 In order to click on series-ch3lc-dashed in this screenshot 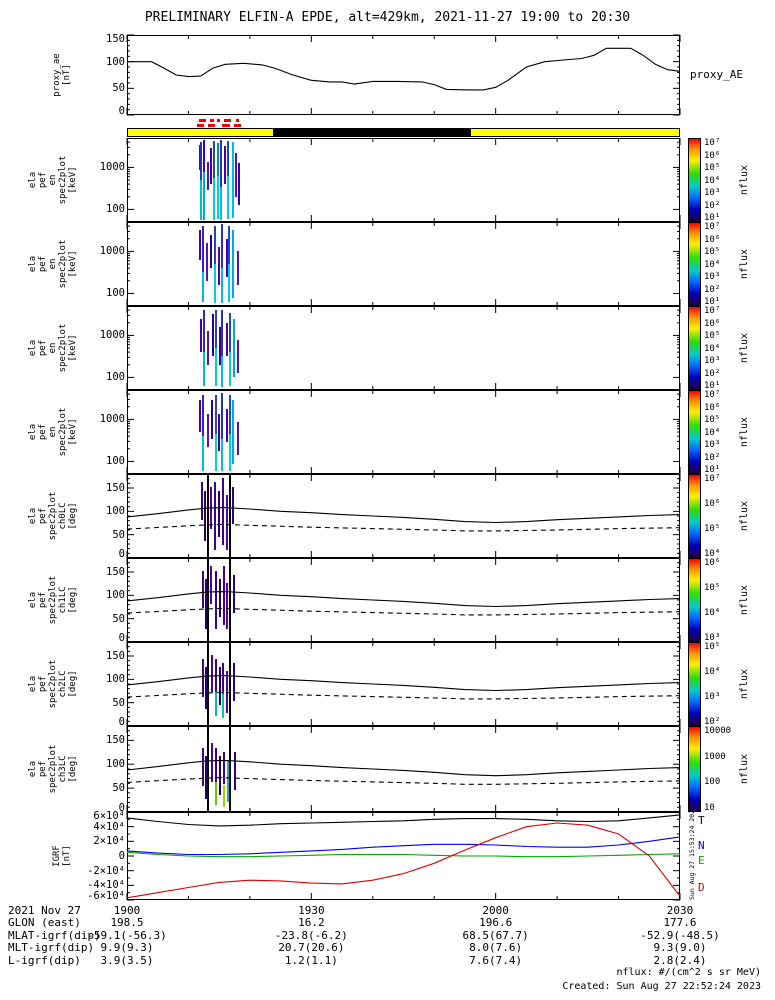, I will do `click(403, 781)`.